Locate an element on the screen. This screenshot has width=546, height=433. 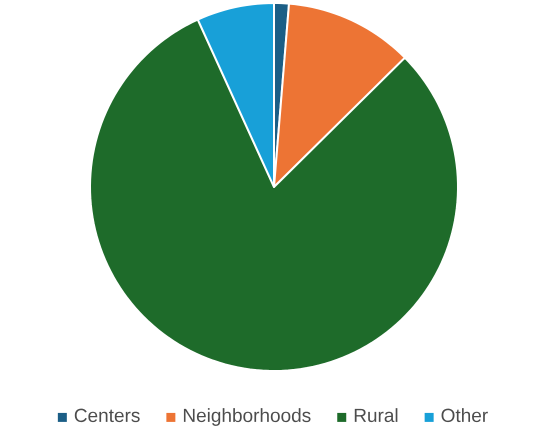
legend-label: Neighborhoods is located at coordinates (247, 417).